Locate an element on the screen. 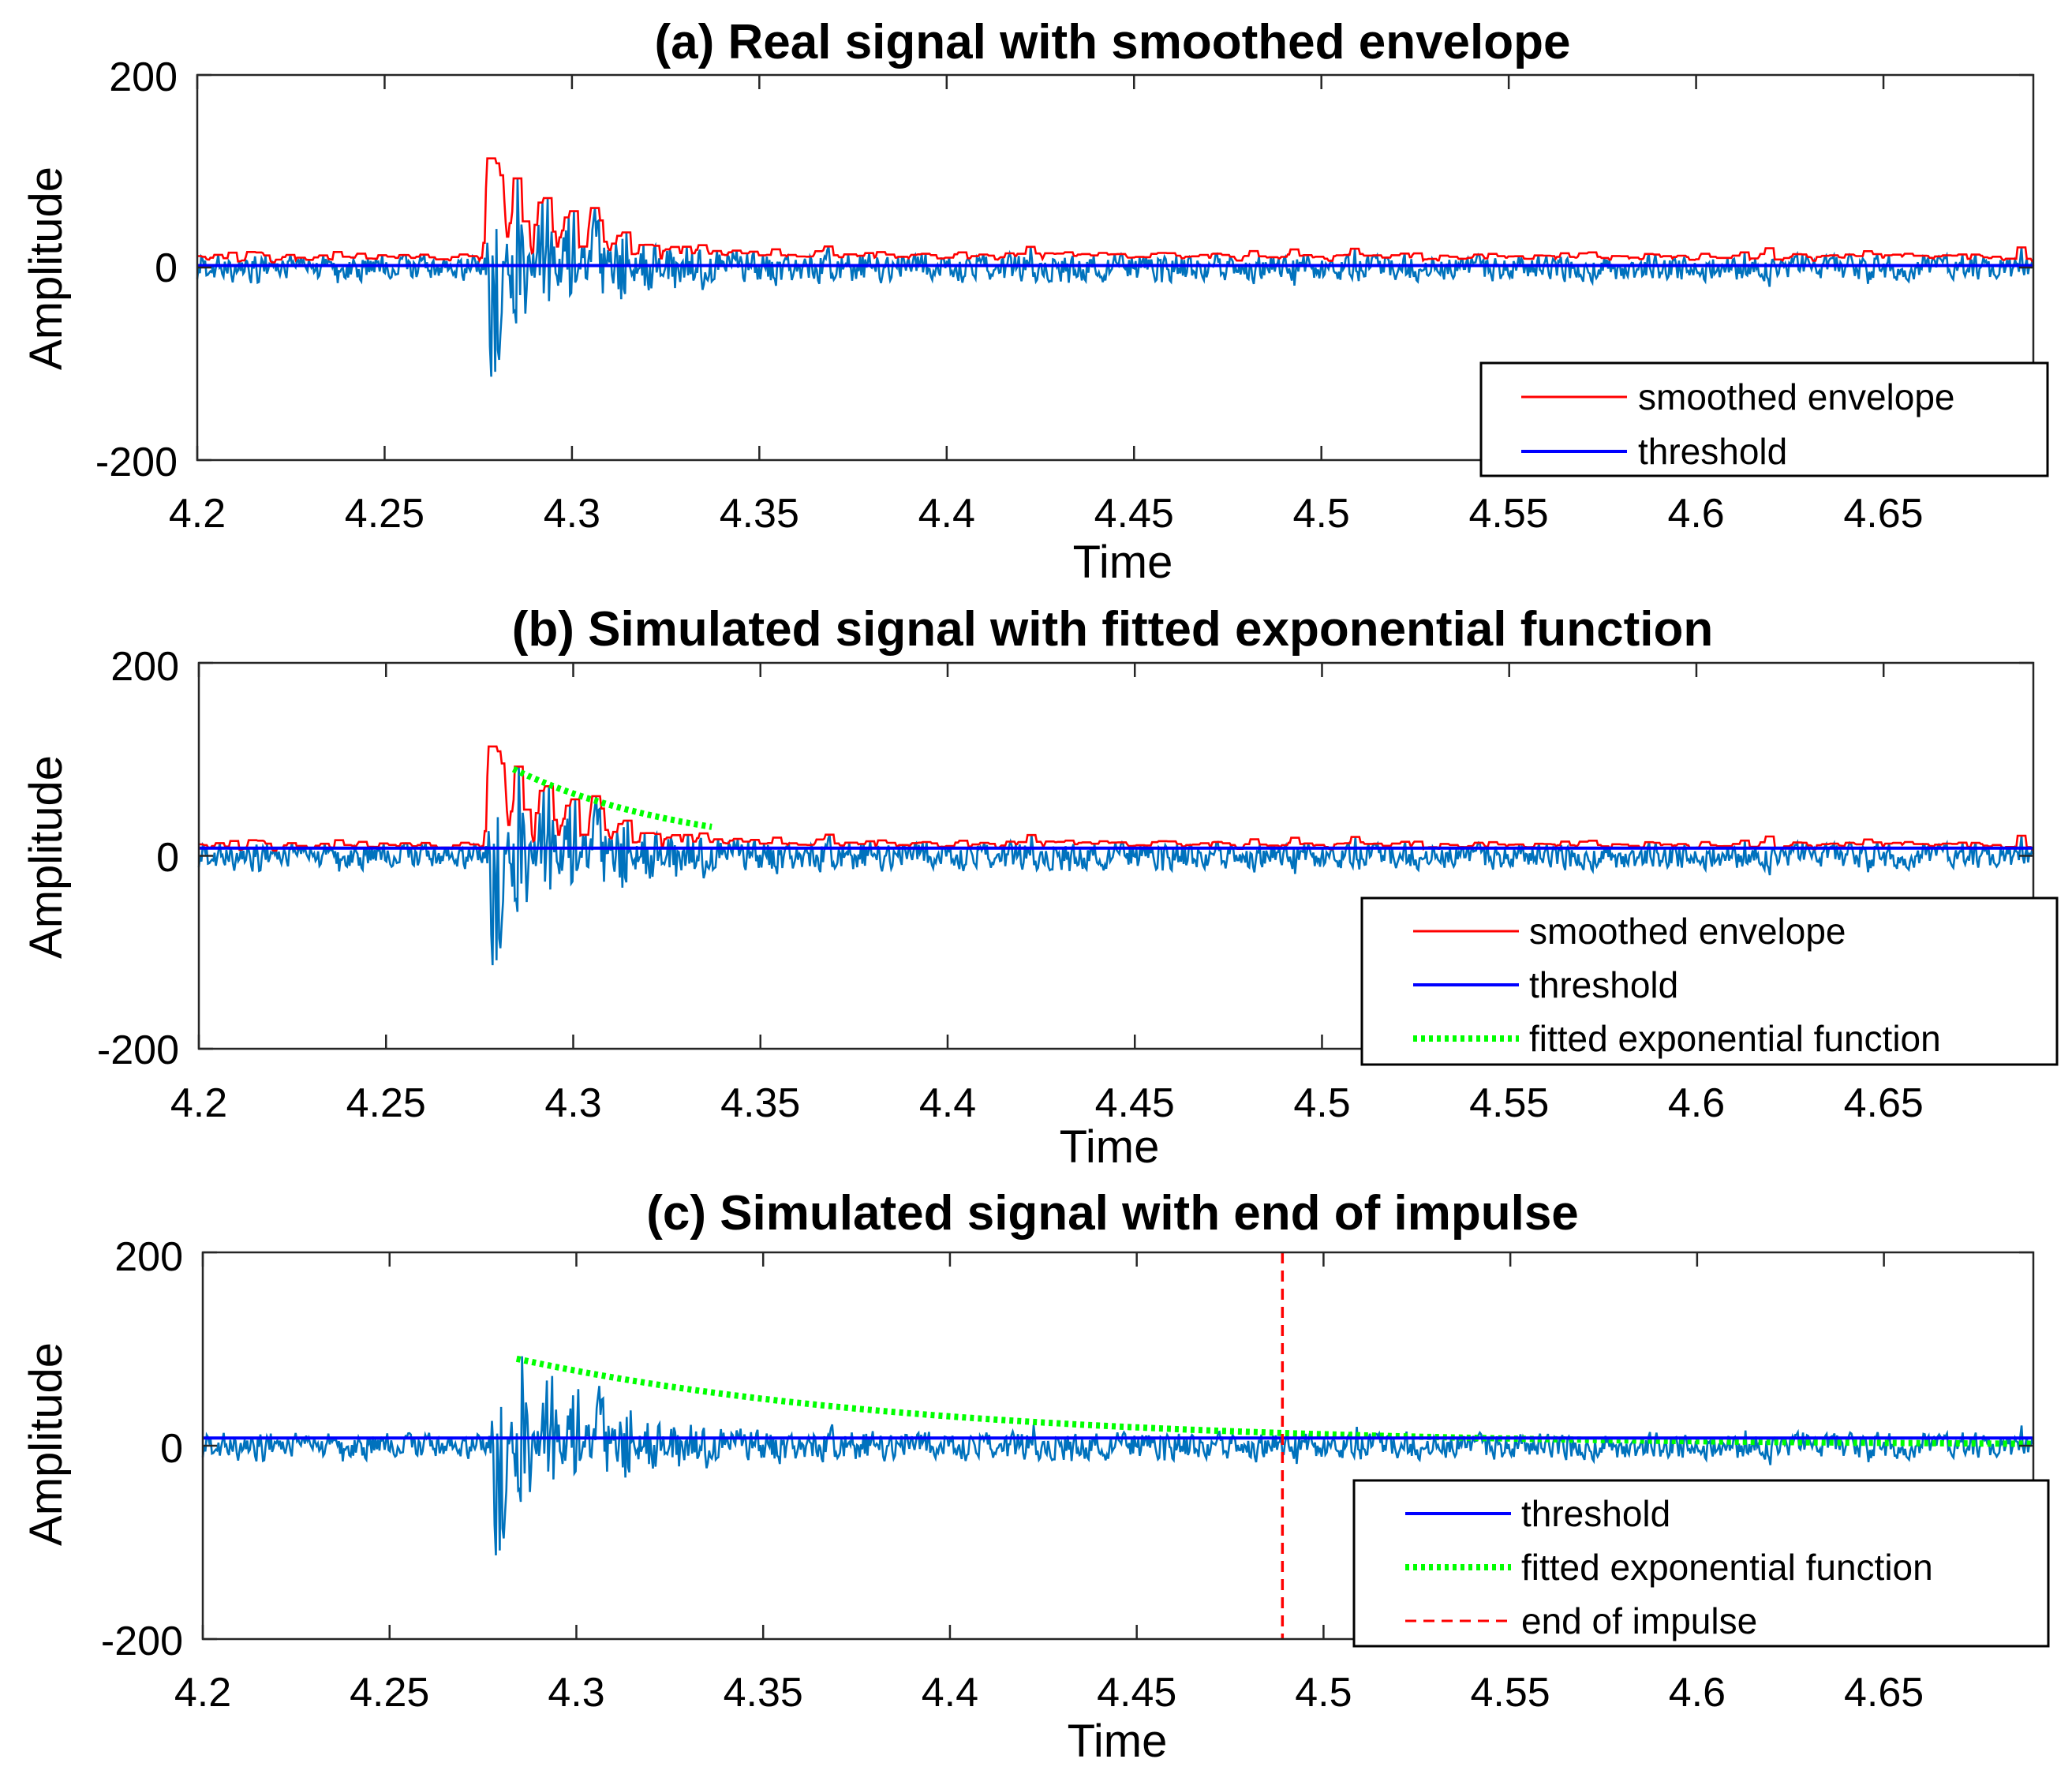 This screenshot has width=2072, height=1774. panel-b-xtick: 4.35 is located at coordinates (760, 1103).